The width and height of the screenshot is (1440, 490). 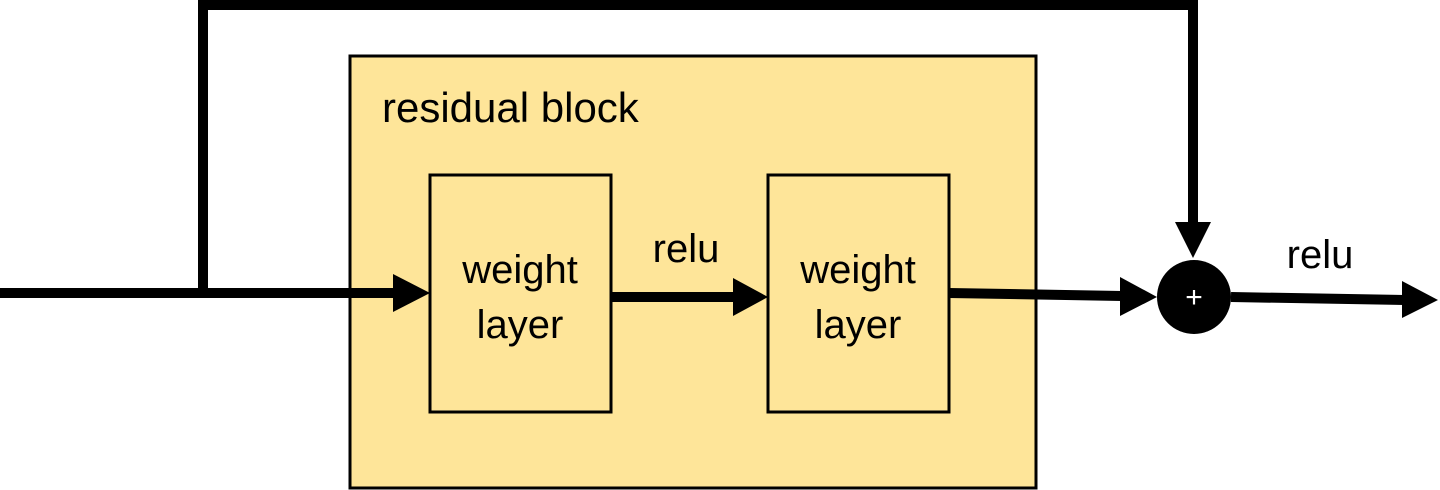 I want to click on weight-layer-2-line1: weight, so click(x=857, y=270).